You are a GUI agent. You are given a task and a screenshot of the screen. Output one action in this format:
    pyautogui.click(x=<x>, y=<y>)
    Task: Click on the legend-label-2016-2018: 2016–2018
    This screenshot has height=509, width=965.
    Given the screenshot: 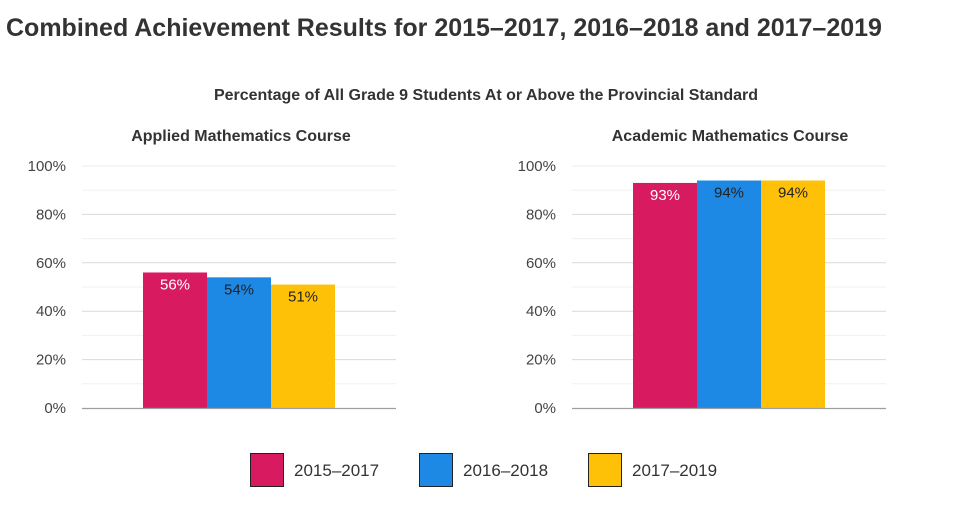 What is the action you would take?
    pyautogui.click(x=506, y=470)
    